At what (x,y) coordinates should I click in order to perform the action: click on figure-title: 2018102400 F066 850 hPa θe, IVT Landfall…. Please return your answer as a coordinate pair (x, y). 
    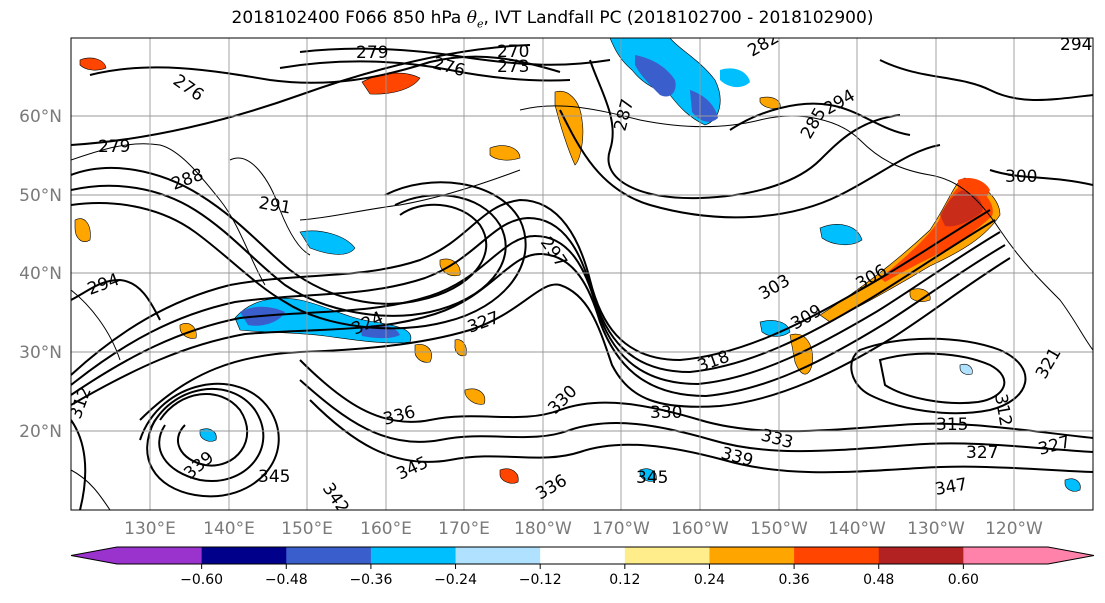
    Looking at the image, I should click on (552, 19).